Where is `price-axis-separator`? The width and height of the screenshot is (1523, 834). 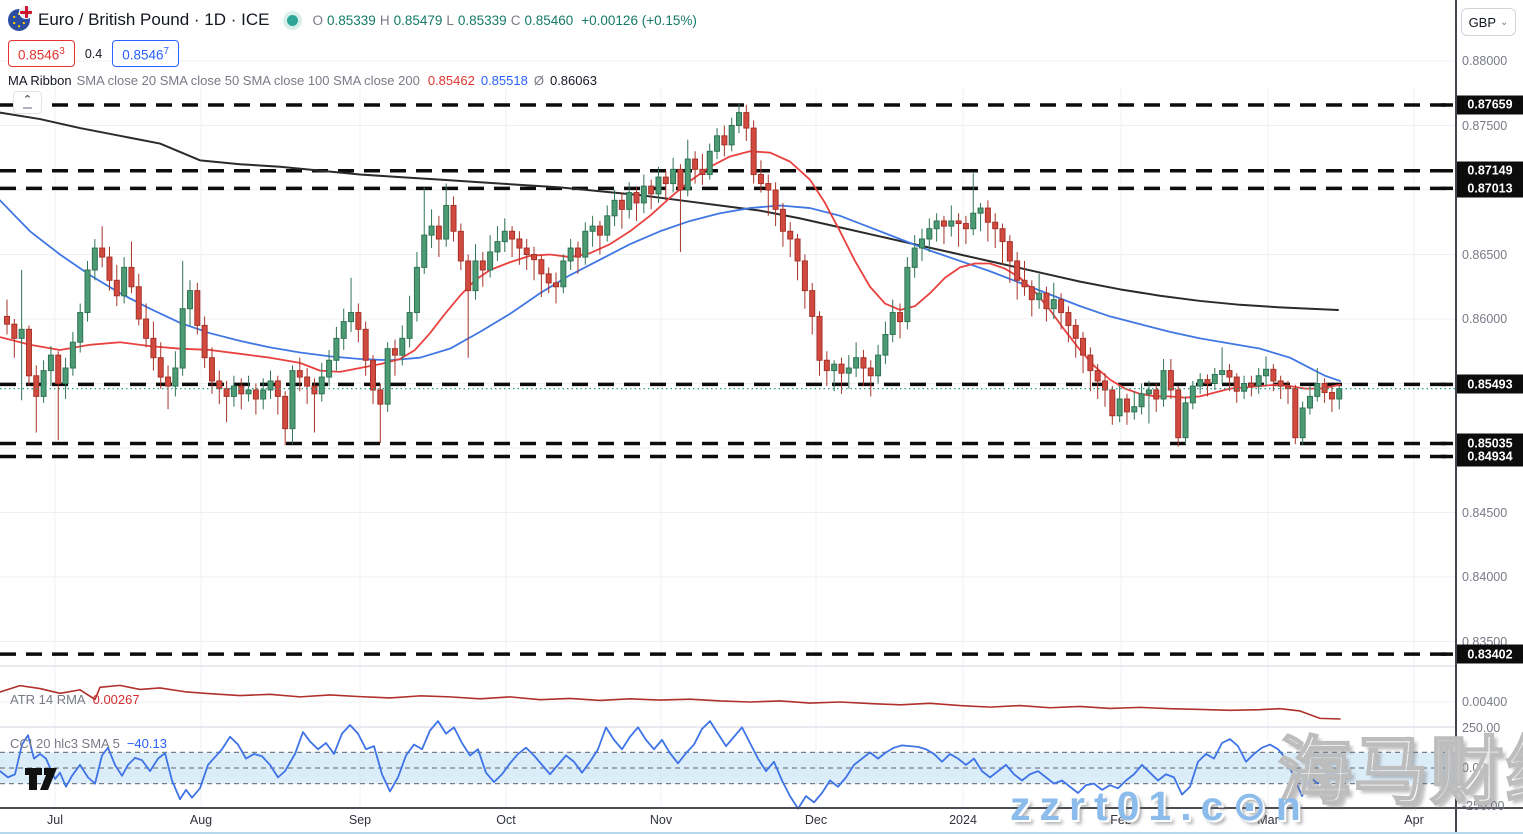 price-axis-separator is located at coordinates (1456, 416).